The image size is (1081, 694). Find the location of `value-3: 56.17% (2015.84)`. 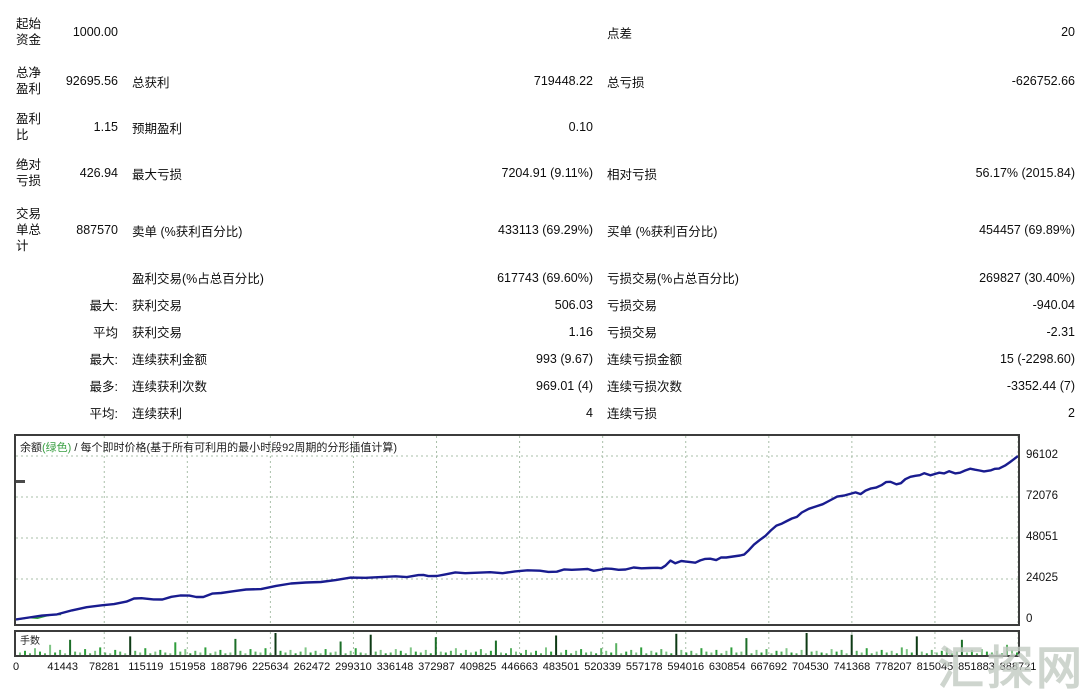

value-3: 56.17% (2015.84) is located at coordinates (1025, 173).